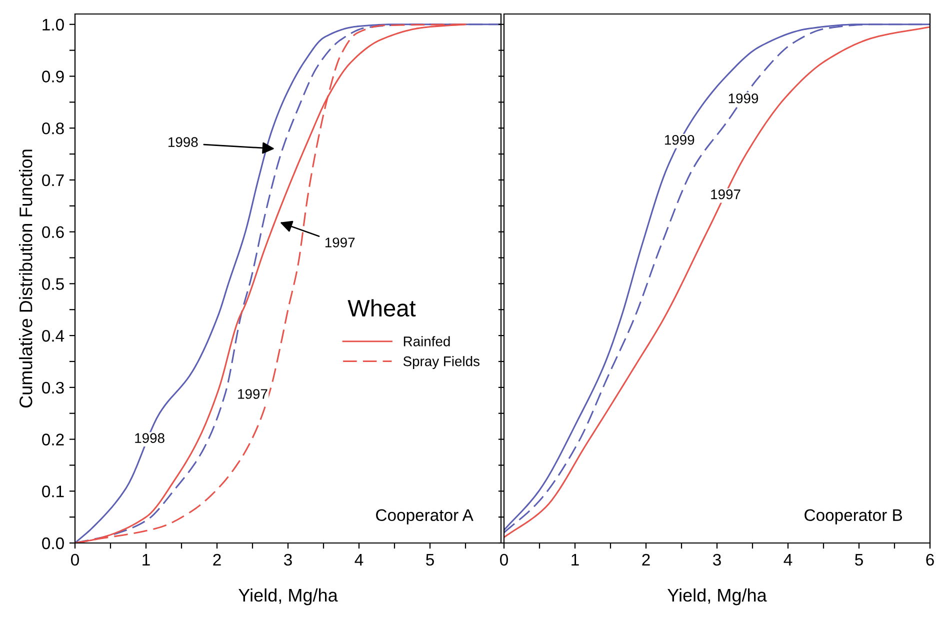 Image resolution: width=942 pixels, height=623 pixels. I want to click on annotation: Wheat, so click(382, 308).